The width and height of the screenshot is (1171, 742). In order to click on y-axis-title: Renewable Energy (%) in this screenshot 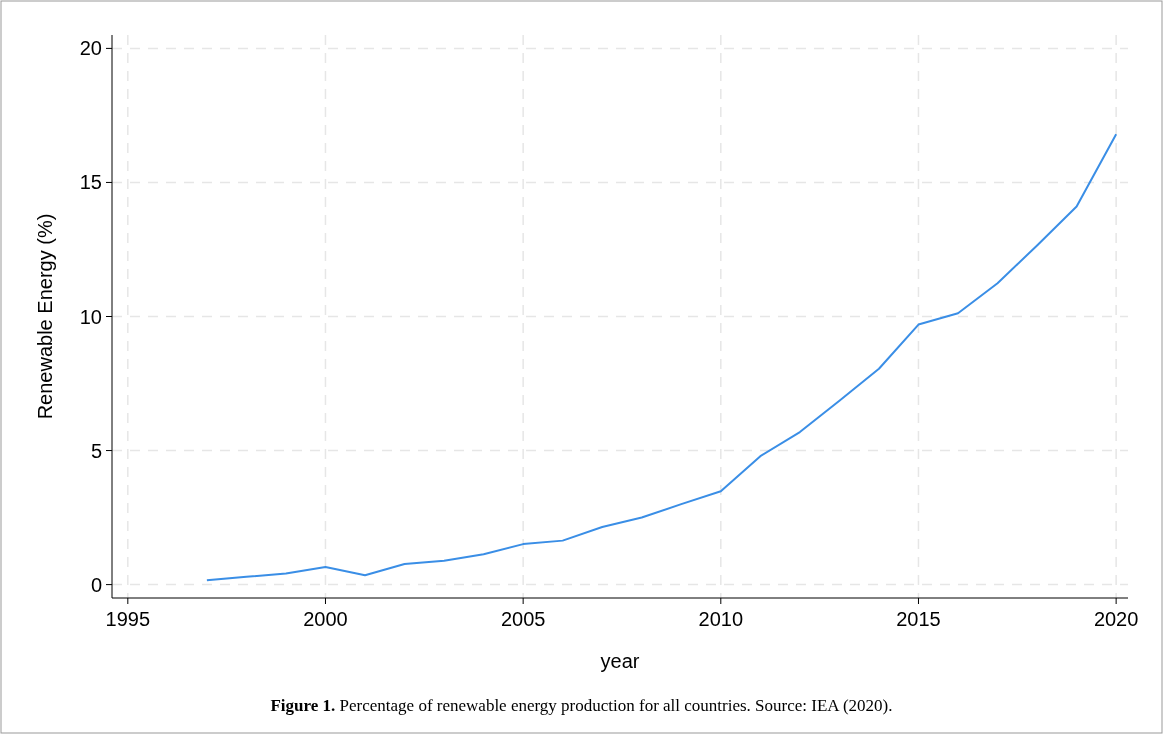, I will do `click(45, 316)`.